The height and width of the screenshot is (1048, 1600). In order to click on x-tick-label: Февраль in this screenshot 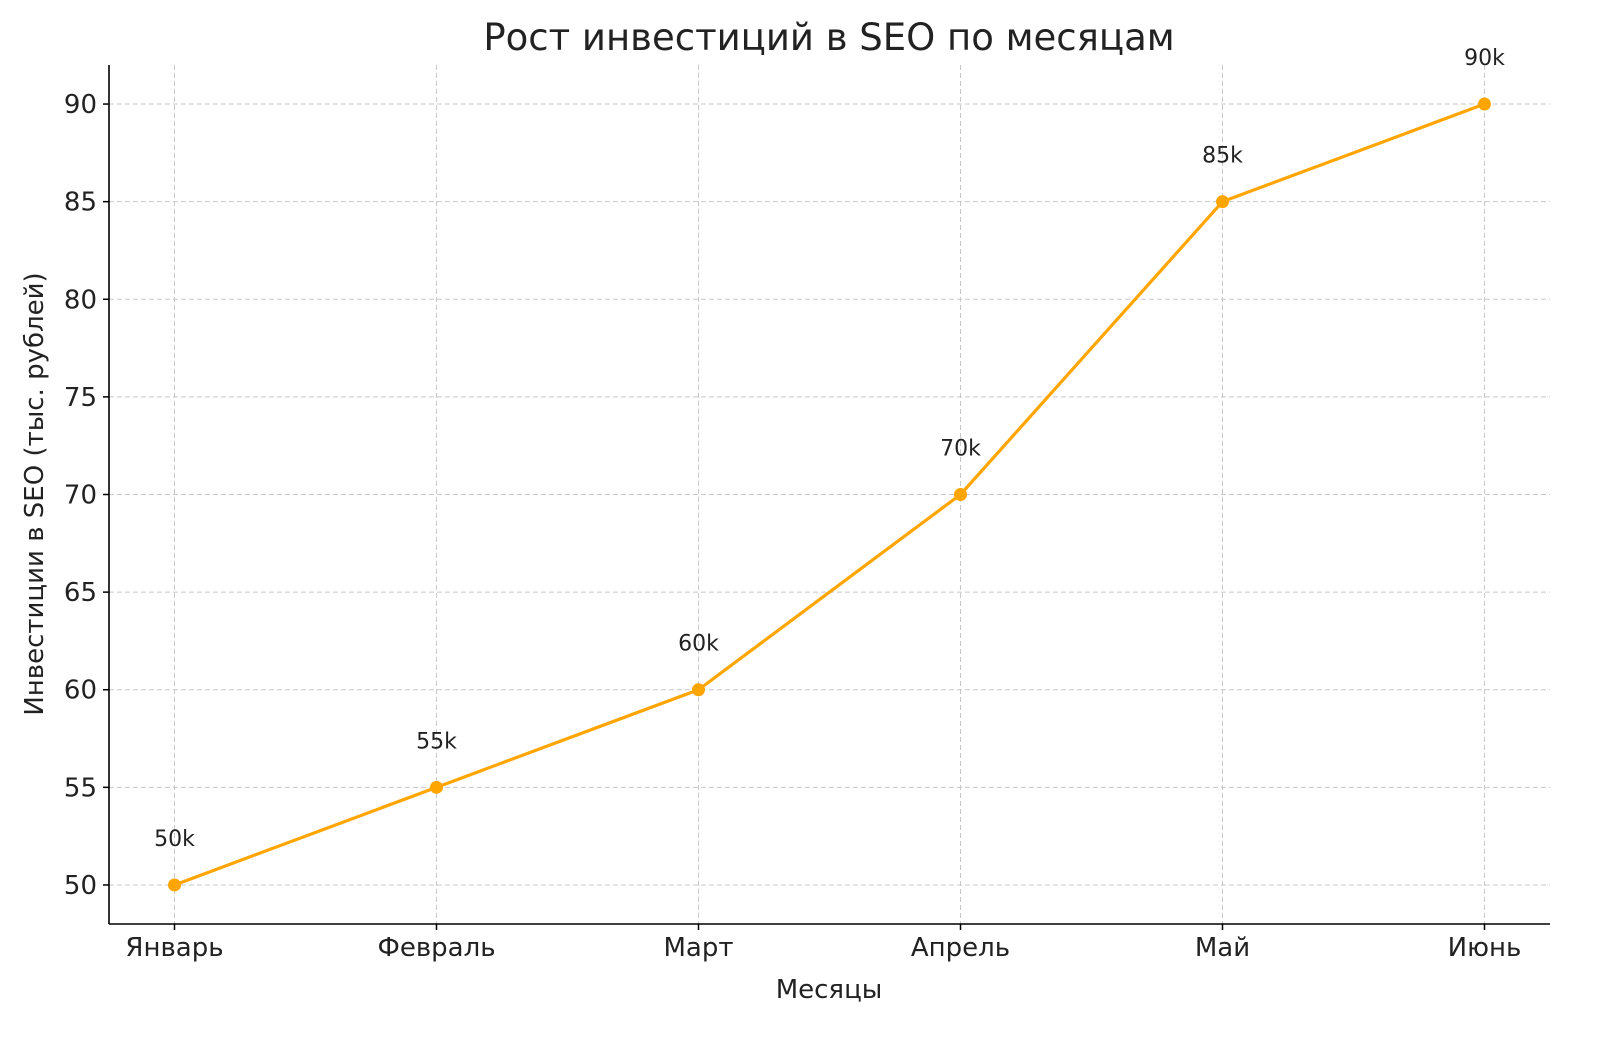, I will do `click(436, 948)`.